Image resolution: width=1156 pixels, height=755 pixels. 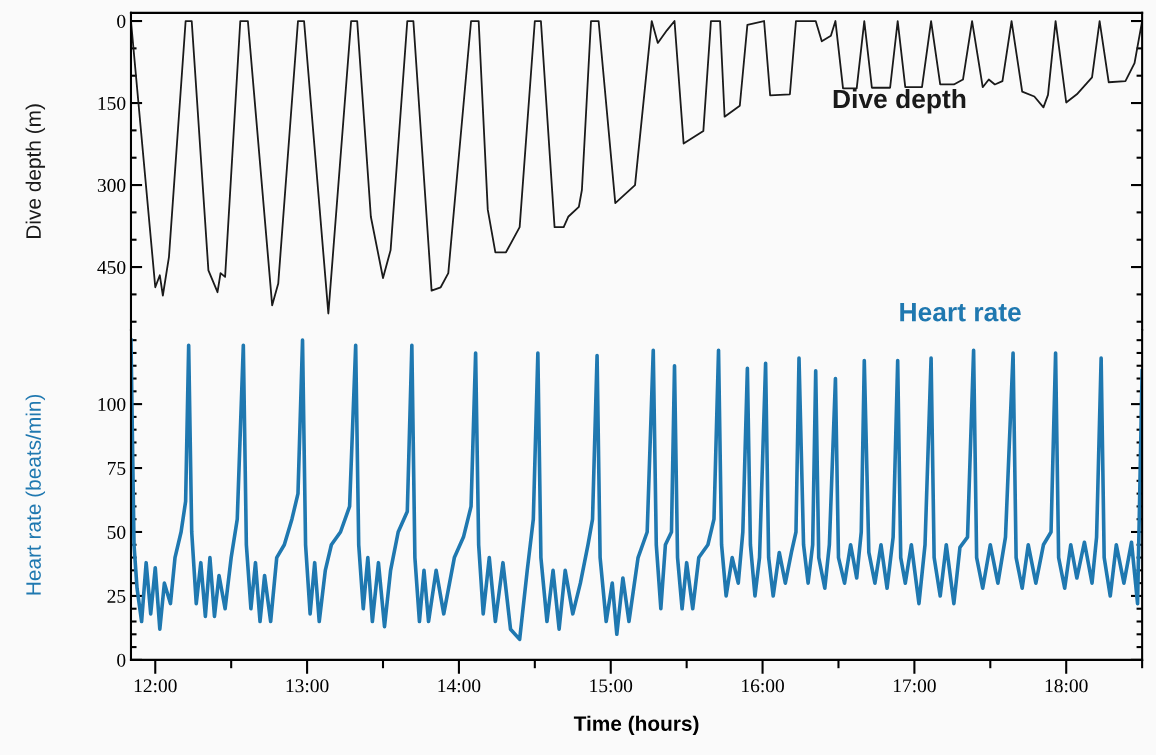 I want to click on x-tick-label: 12:00, so click(x=155, y=686).